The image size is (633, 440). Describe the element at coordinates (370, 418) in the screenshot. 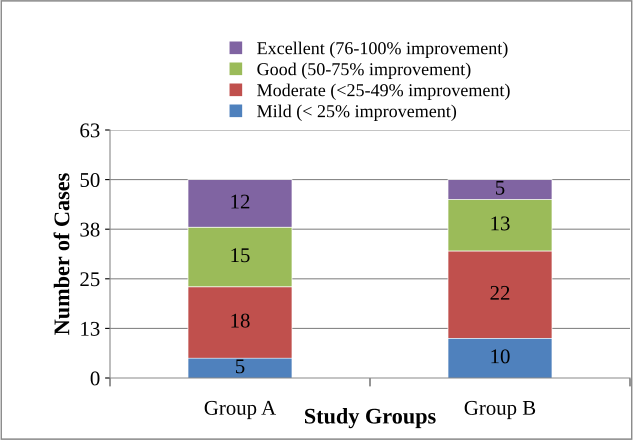

I see `x-axis-title: Study Groups` at that location.